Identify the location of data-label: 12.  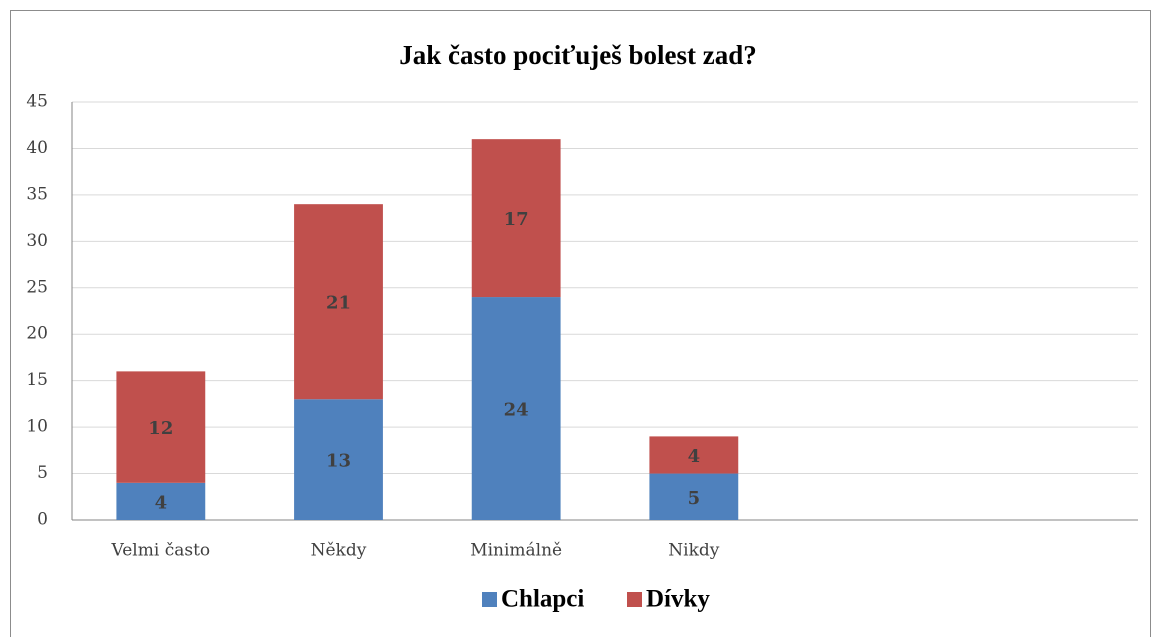
(160, 428).